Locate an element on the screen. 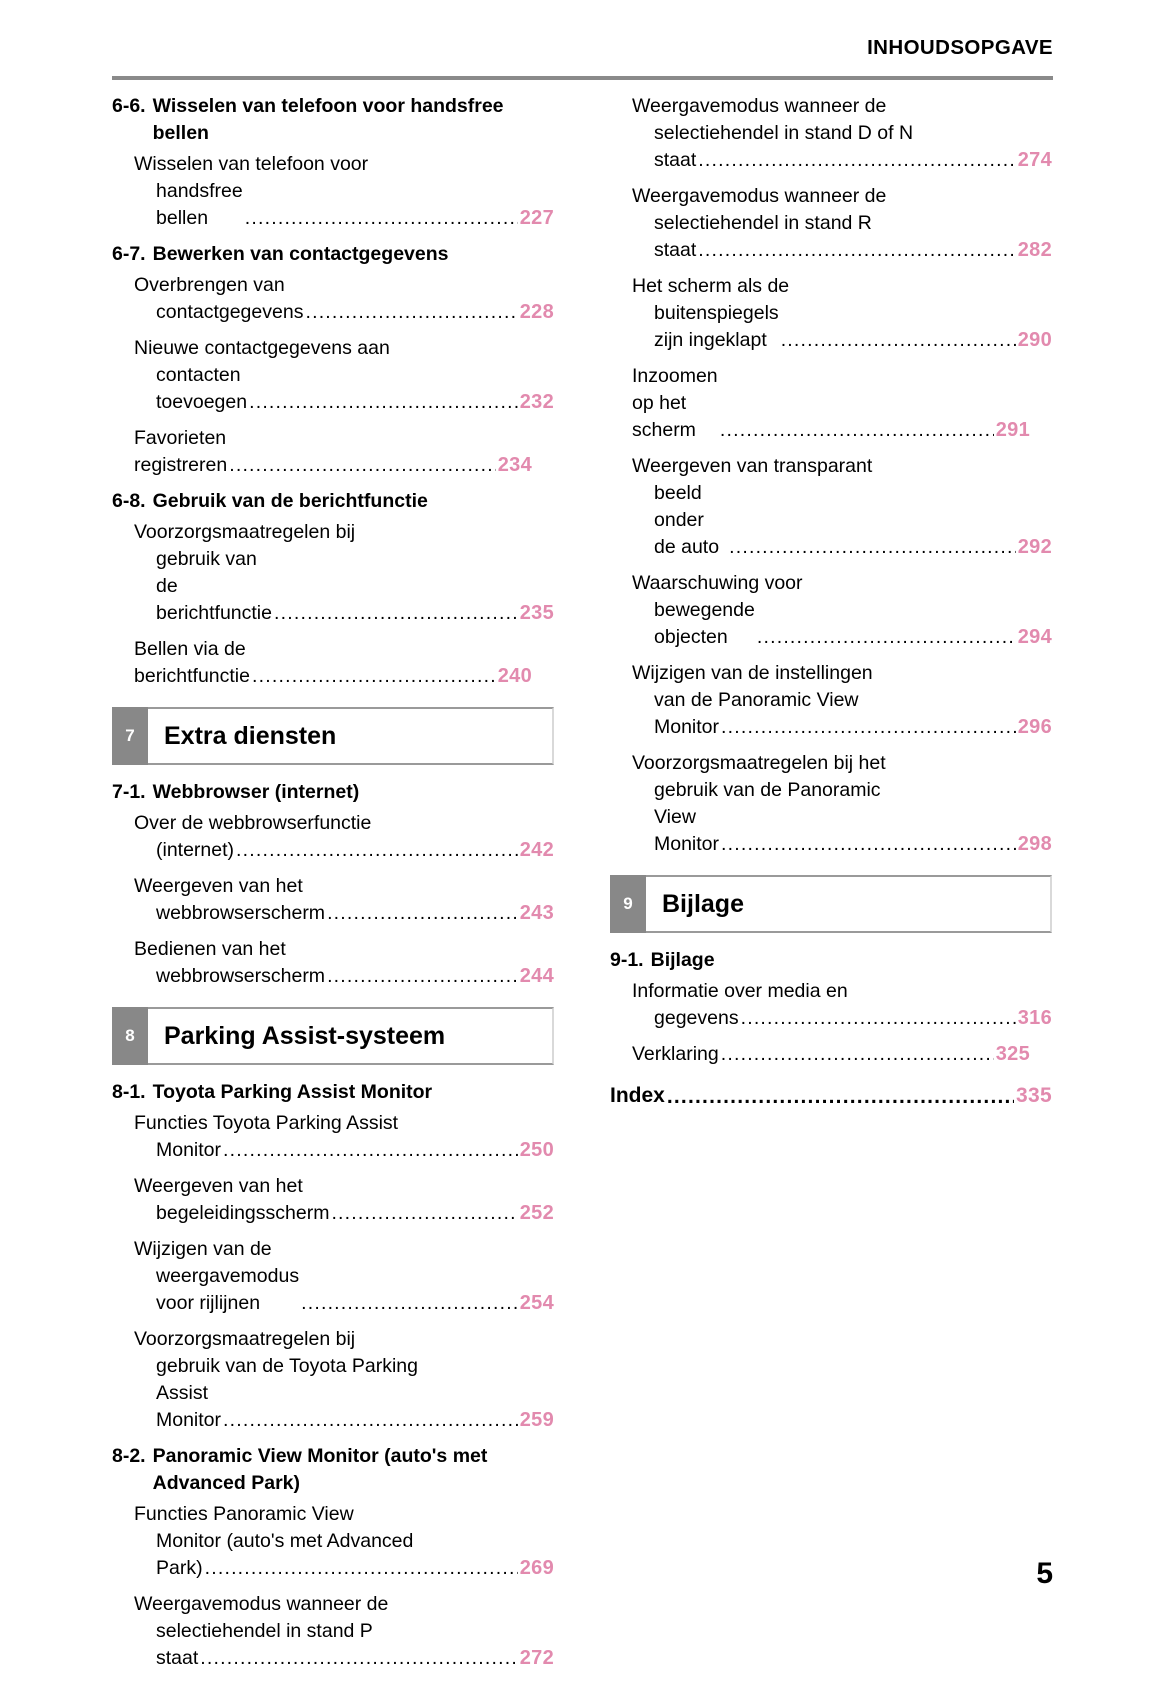  toc-entry-line: Weergeven van transparant is located at coordinates (831, 466).